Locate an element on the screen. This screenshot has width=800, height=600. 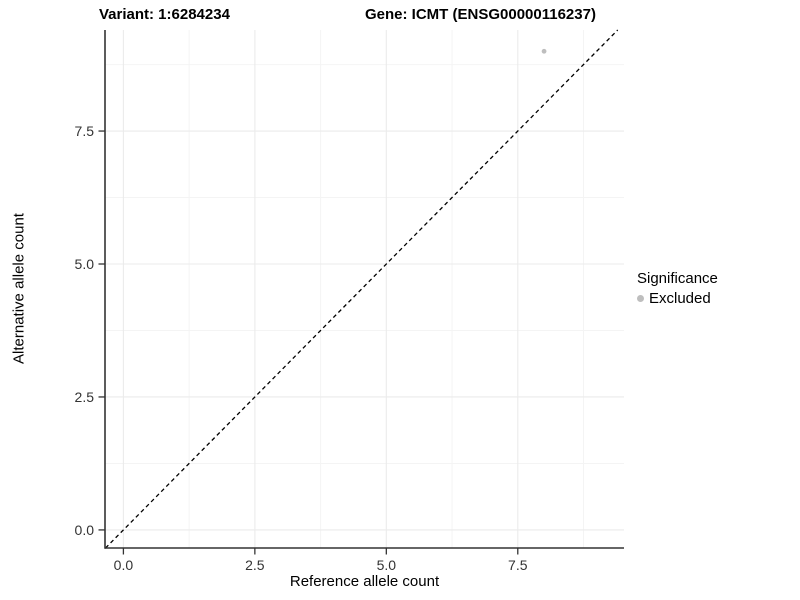
x-tick-label: 5.0 is located at coordinates (386, 565).